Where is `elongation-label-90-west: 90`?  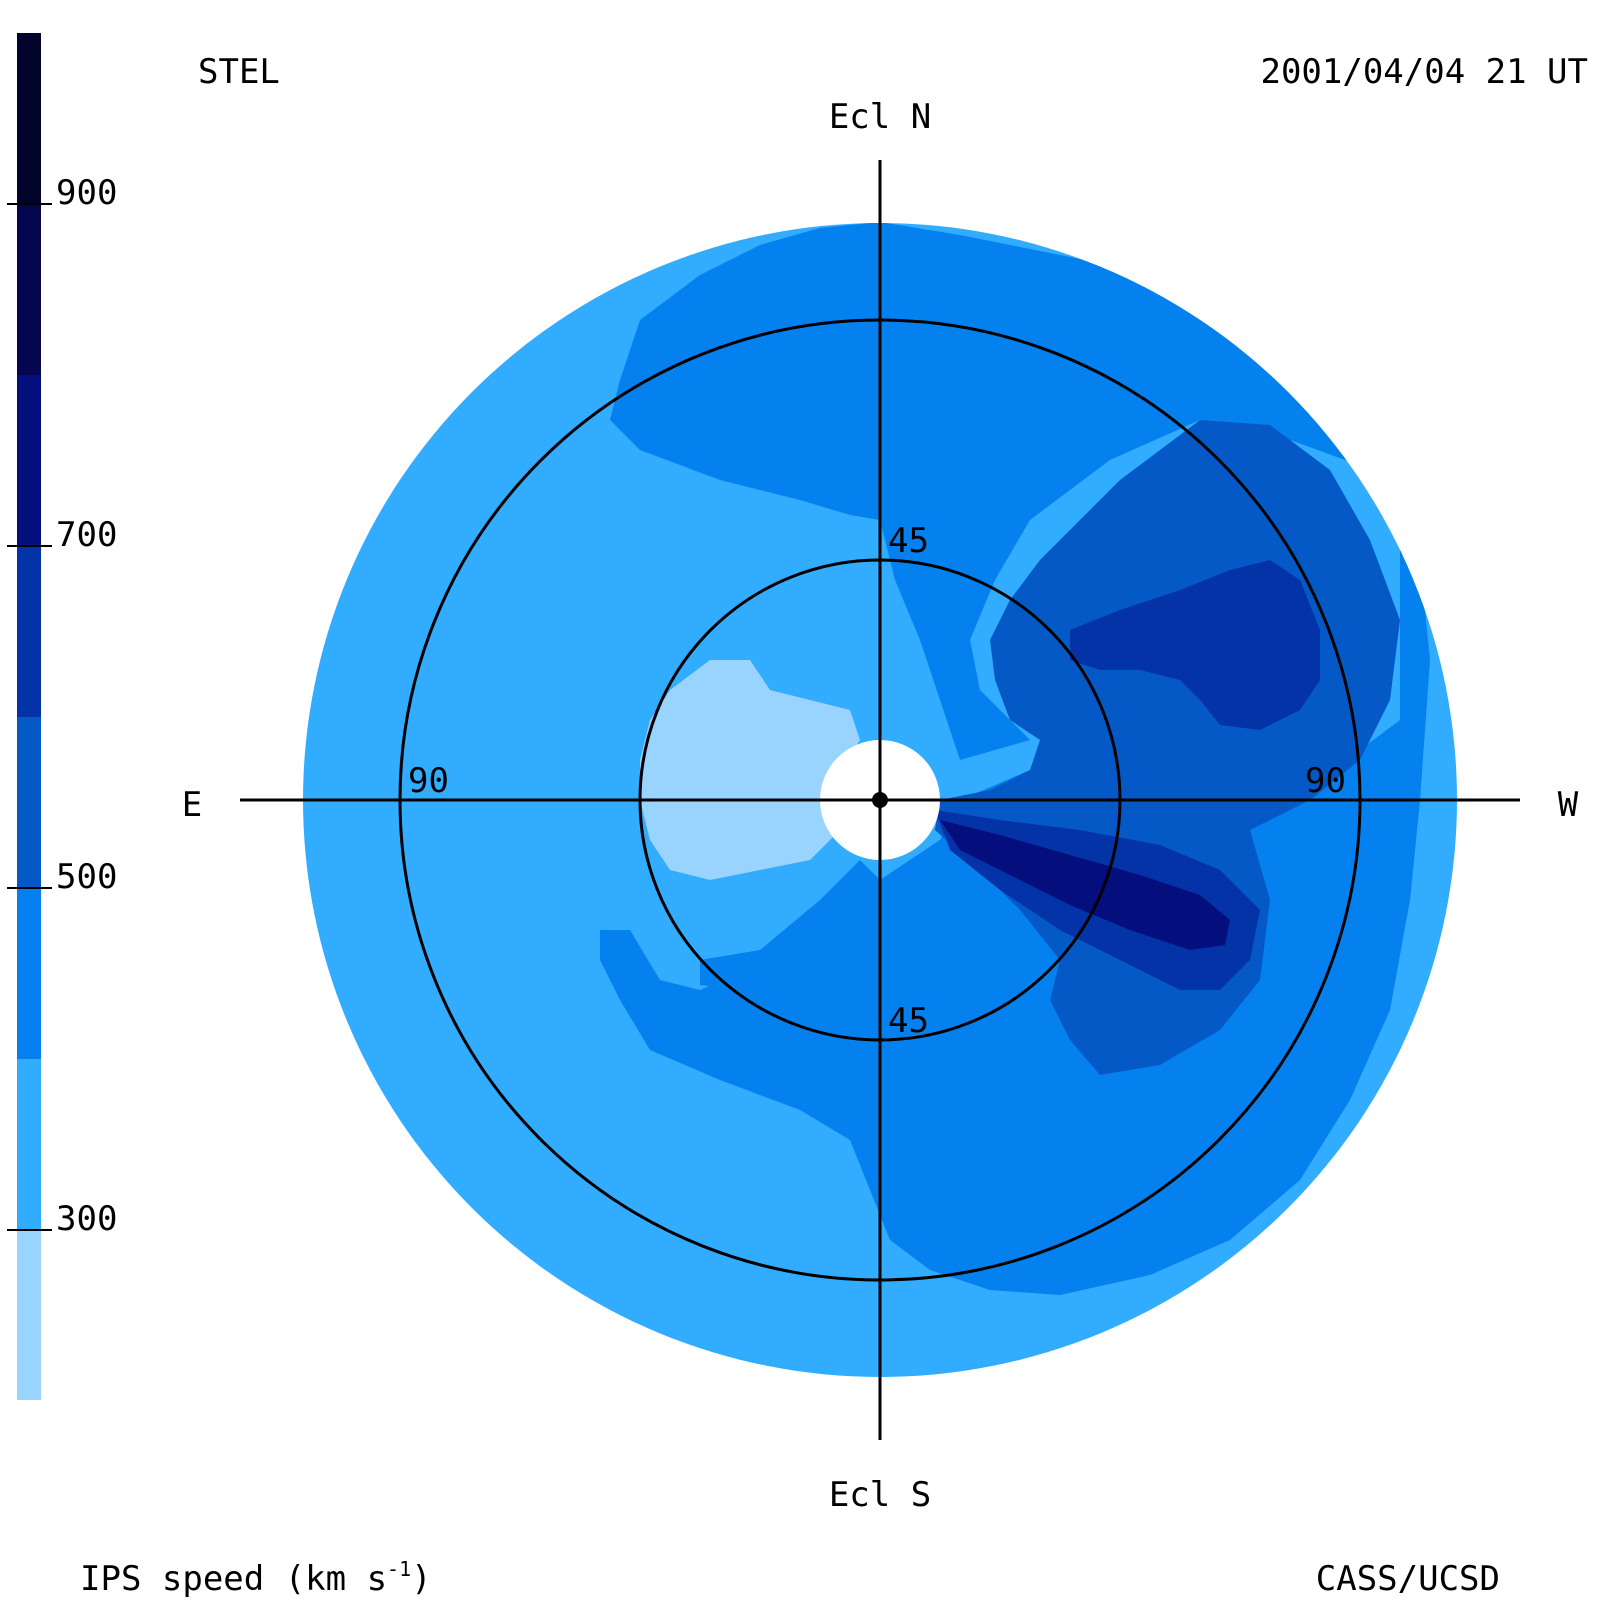 elongation-label-90-west: 90 is located at coordinates (1325, 781).